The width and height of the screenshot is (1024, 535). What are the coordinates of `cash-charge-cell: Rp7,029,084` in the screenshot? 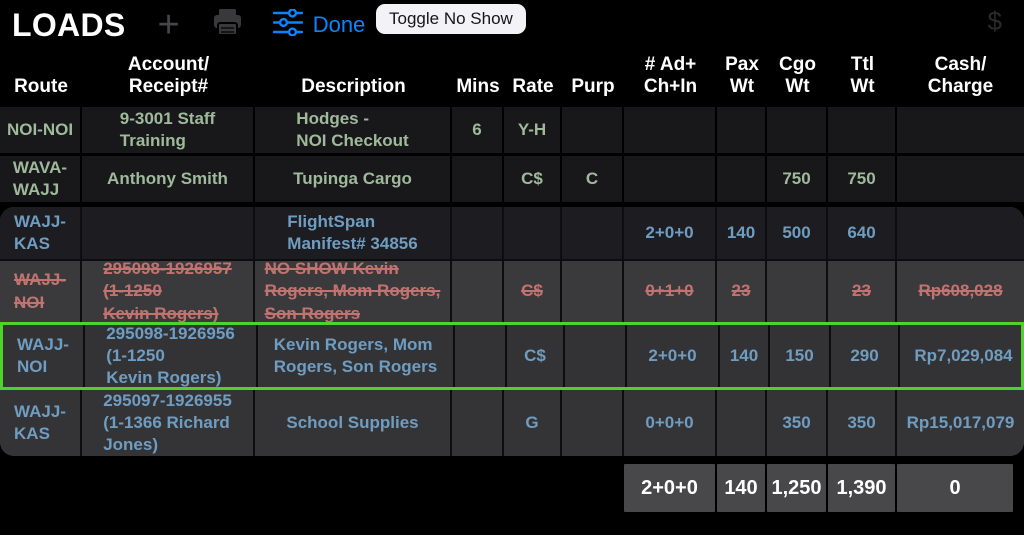 It's located at (963, 355).